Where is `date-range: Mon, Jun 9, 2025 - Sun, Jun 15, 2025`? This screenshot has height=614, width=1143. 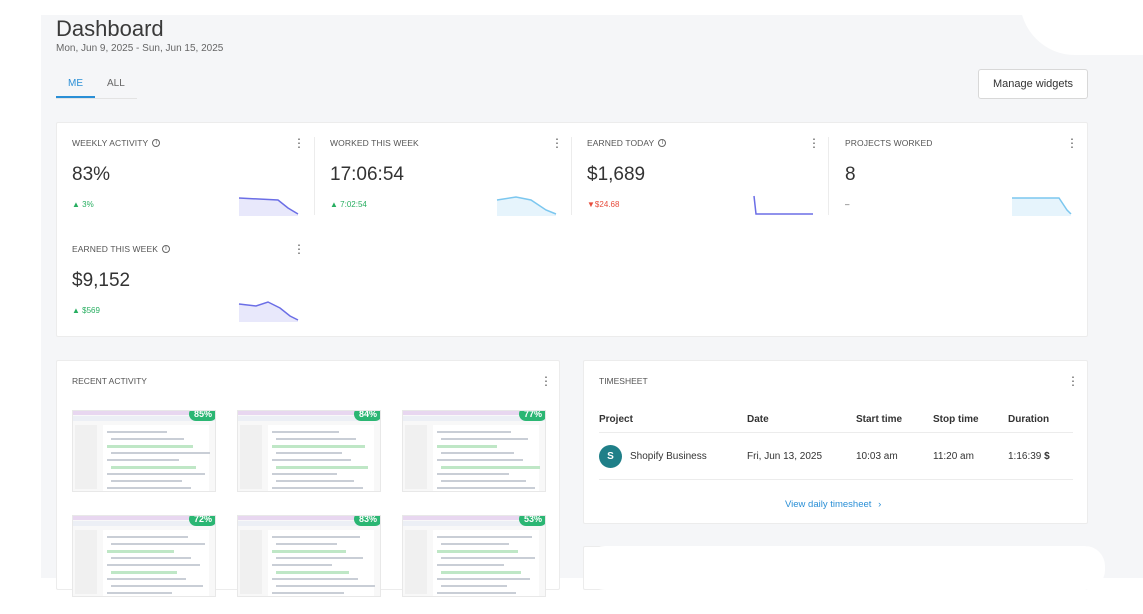 date-range: Mon, Jun 9, 2025 - Sun, Jun 15, 2025 is located at coordinates (140, 48).